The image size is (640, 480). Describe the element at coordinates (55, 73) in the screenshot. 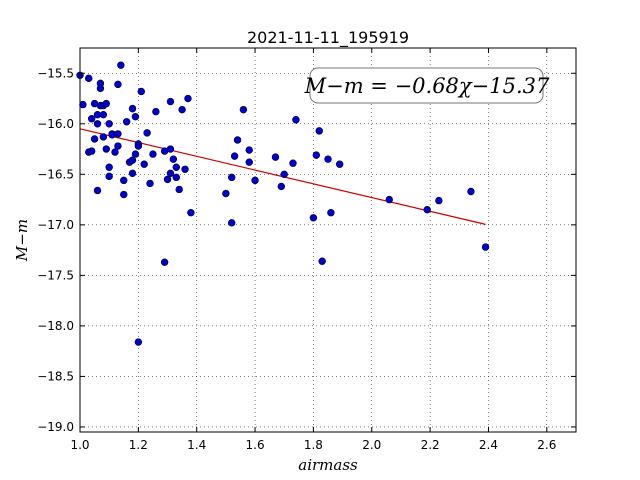

I see `y-tick-label: −15.5` at that location.